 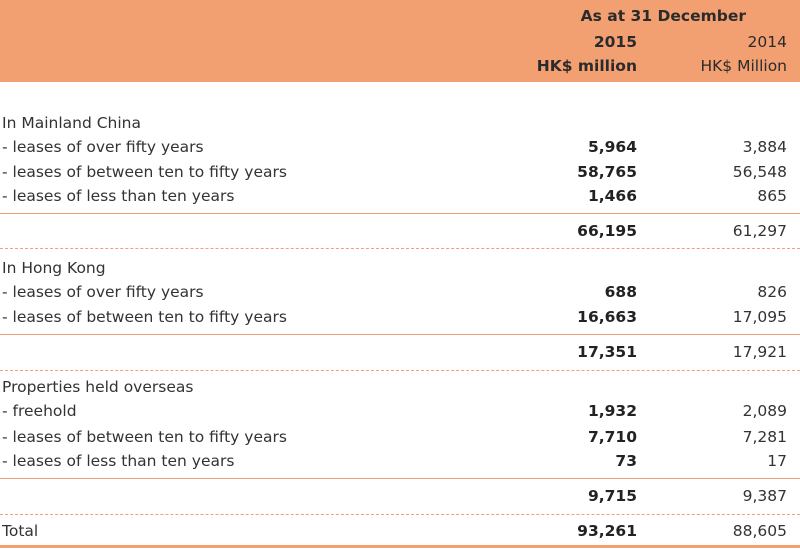 What do you see at coordinates (400, 531) in the screenshot?
I see `total-row: Total 93,261 88,605` at bounding box center [400, 531].